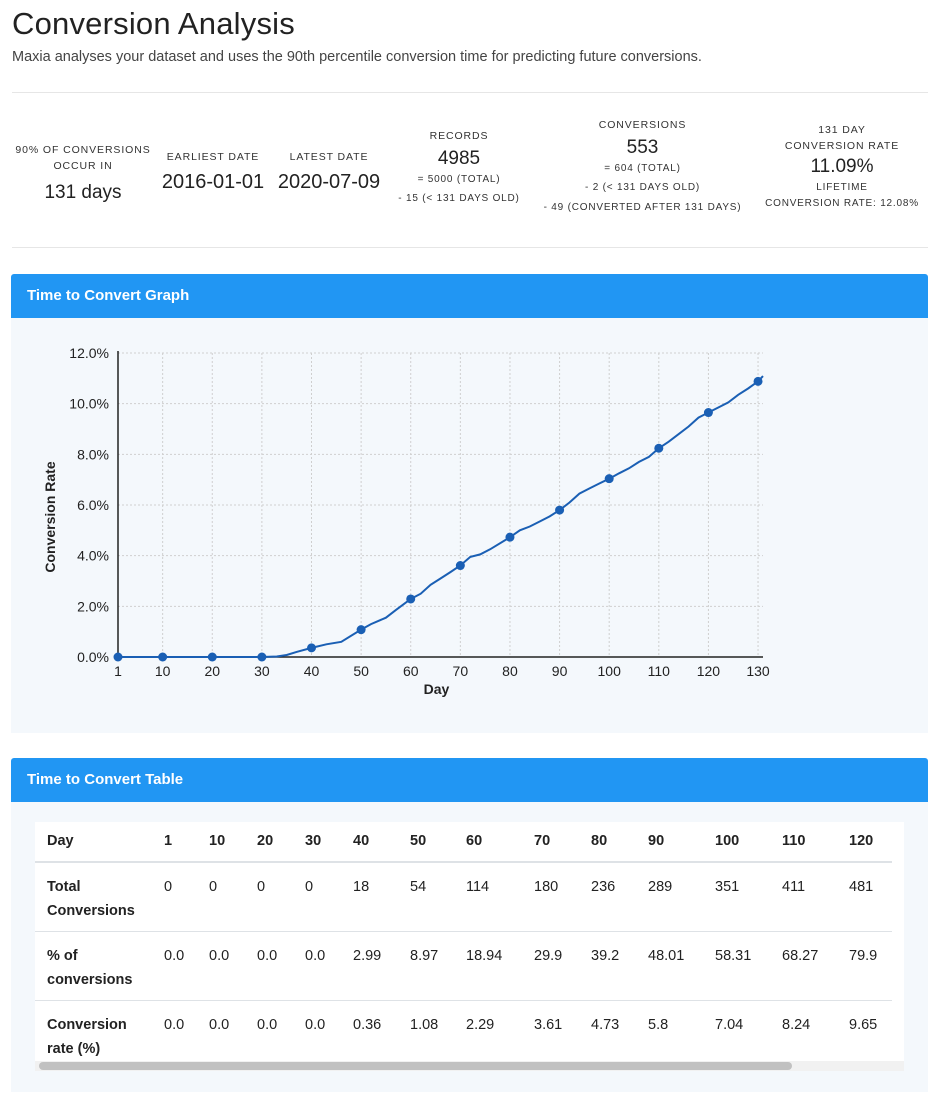  Describe the element at coordinates (560, 671) in the screenshot. I see `x-tick-label: 90` at that location.